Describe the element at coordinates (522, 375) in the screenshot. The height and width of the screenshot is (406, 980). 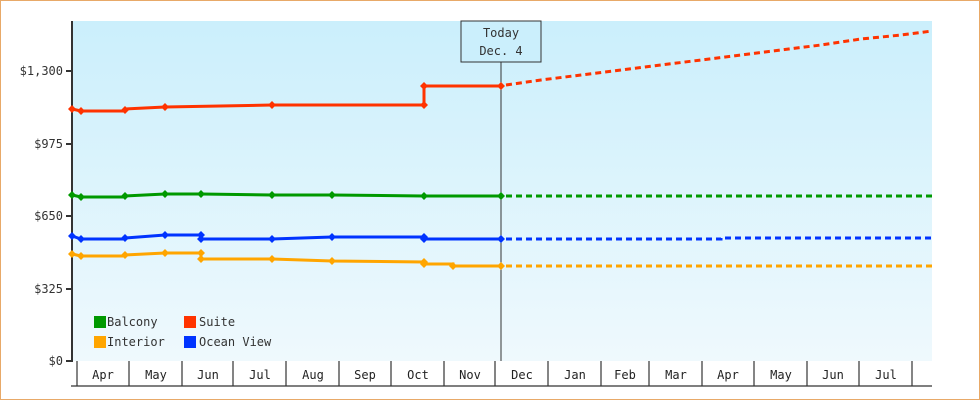
I see `x-tick-label: Dec` at that location.